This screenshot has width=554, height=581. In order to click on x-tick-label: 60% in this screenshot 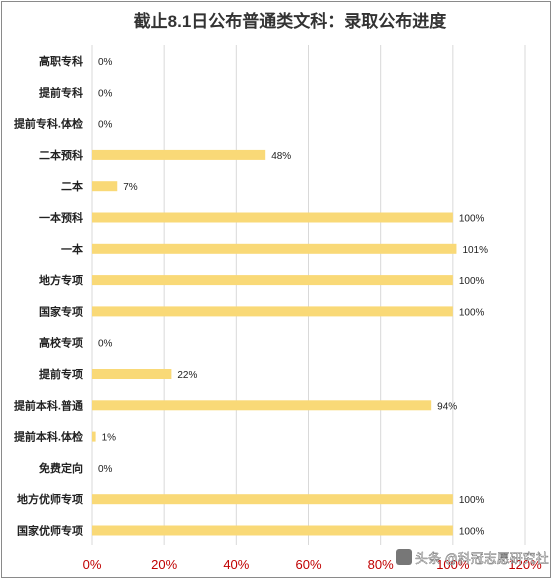, I will do `click(308, 564)`.